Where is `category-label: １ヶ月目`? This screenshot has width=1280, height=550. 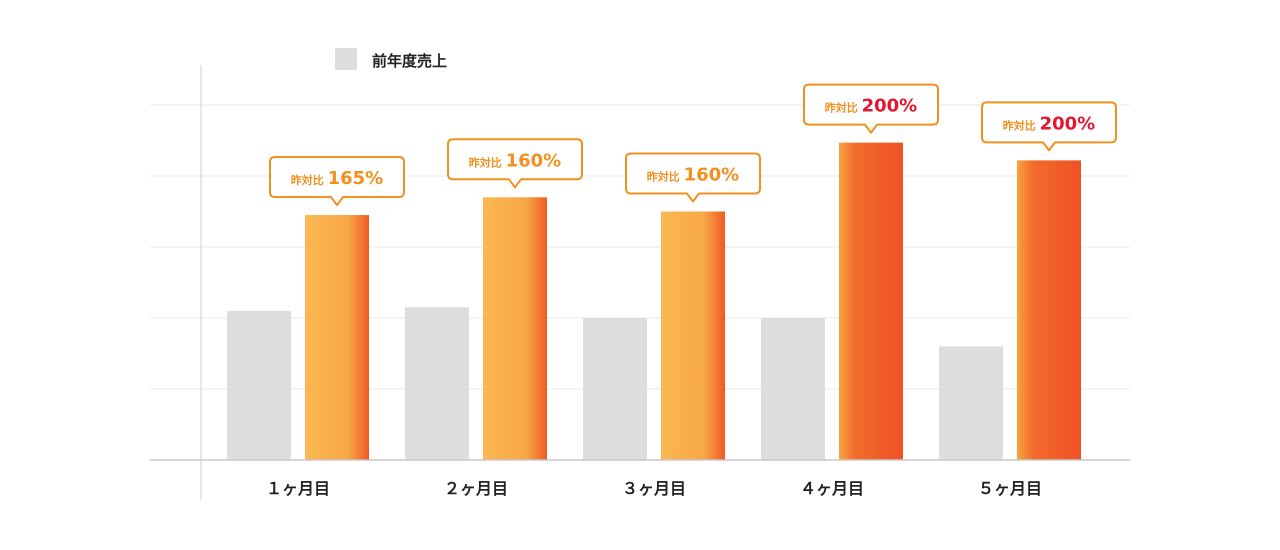 category-label: １ヶ月目 is located at coordinates (298, 488).